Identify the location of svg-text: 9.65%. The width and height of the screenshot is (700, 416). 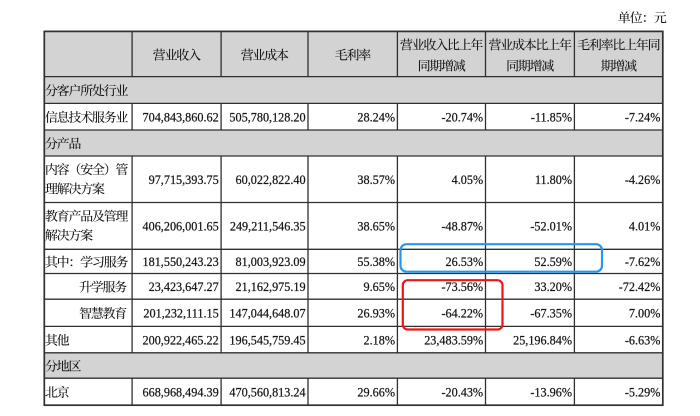
(379, 287).